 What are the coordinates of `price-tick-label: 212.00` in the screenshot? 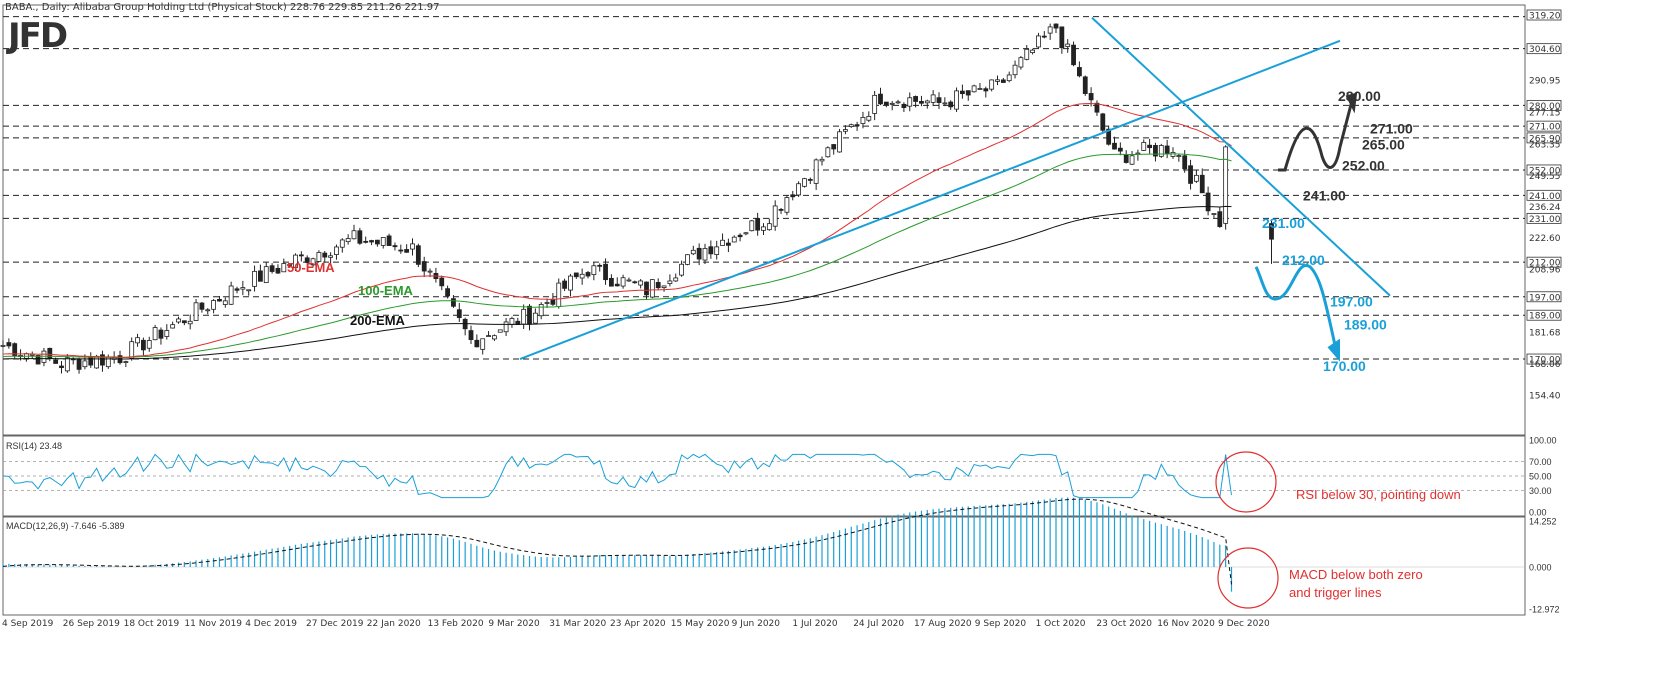 It's located at (1545, 264).